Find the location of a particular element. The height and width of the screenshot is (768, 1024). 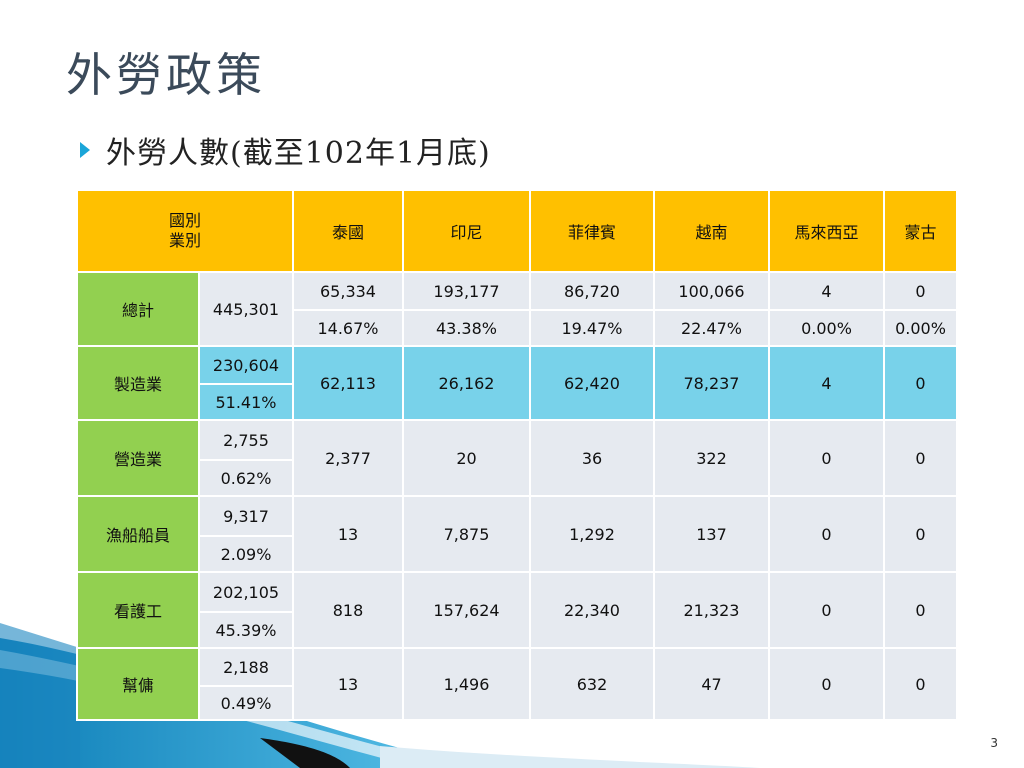

table-row: 14.67% 43.38% 19.47% 22.47% 0.00% 0.00% is located at coordinates (517, 328).